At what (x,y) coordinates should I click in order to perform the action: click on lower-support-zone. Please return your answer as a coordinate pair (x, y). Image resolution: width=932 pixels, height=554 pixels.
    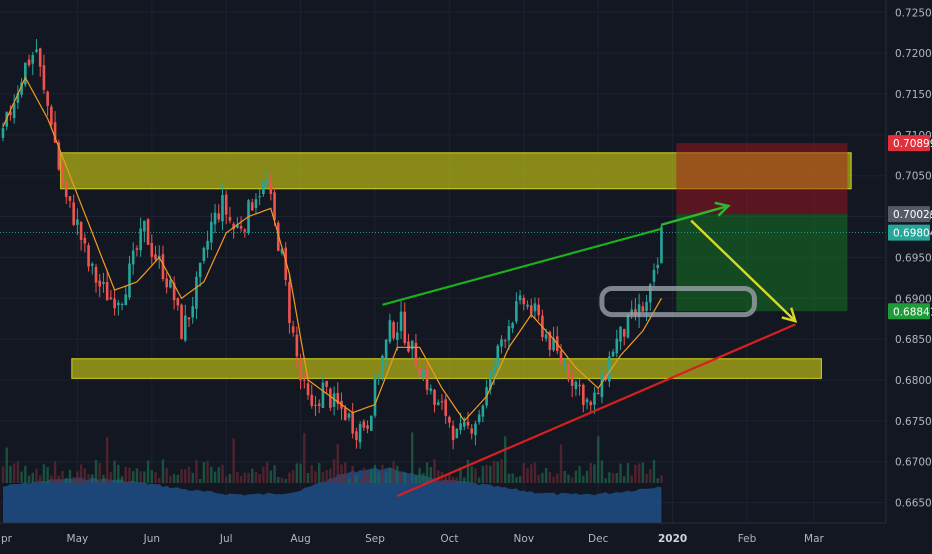
    Looking at the image, I should click on (446, 368).